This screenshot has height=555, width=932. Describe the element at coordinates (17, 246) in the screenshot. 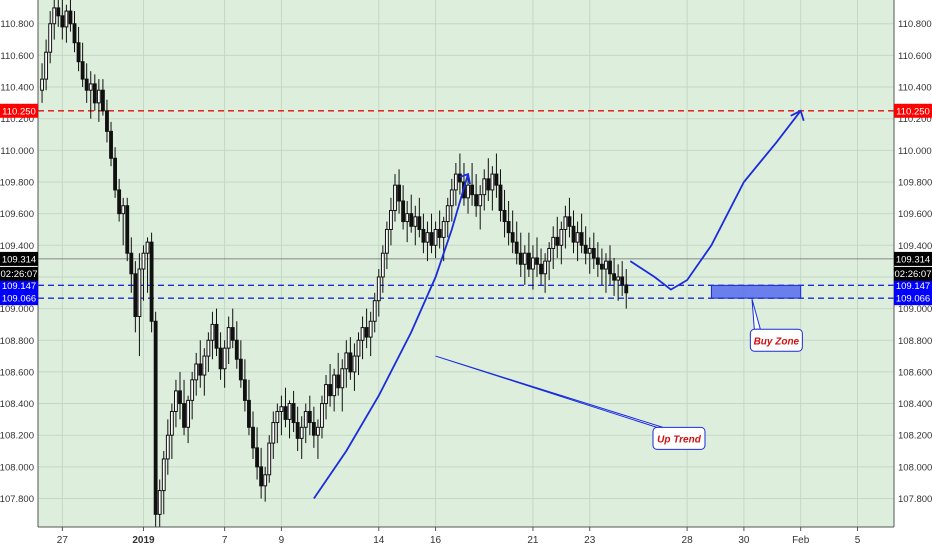

I see `y-tick-label-left: 109.400` at that location.